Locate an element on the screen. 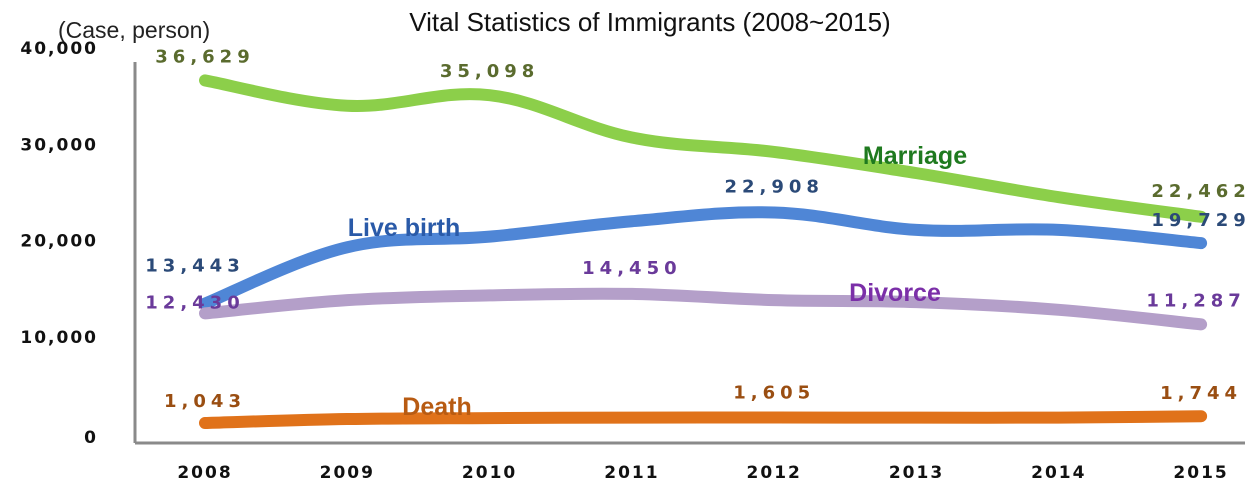 This screenshot has height=486, width=1255. data-label-death: 1,043 is located at coordinates (205, 401).